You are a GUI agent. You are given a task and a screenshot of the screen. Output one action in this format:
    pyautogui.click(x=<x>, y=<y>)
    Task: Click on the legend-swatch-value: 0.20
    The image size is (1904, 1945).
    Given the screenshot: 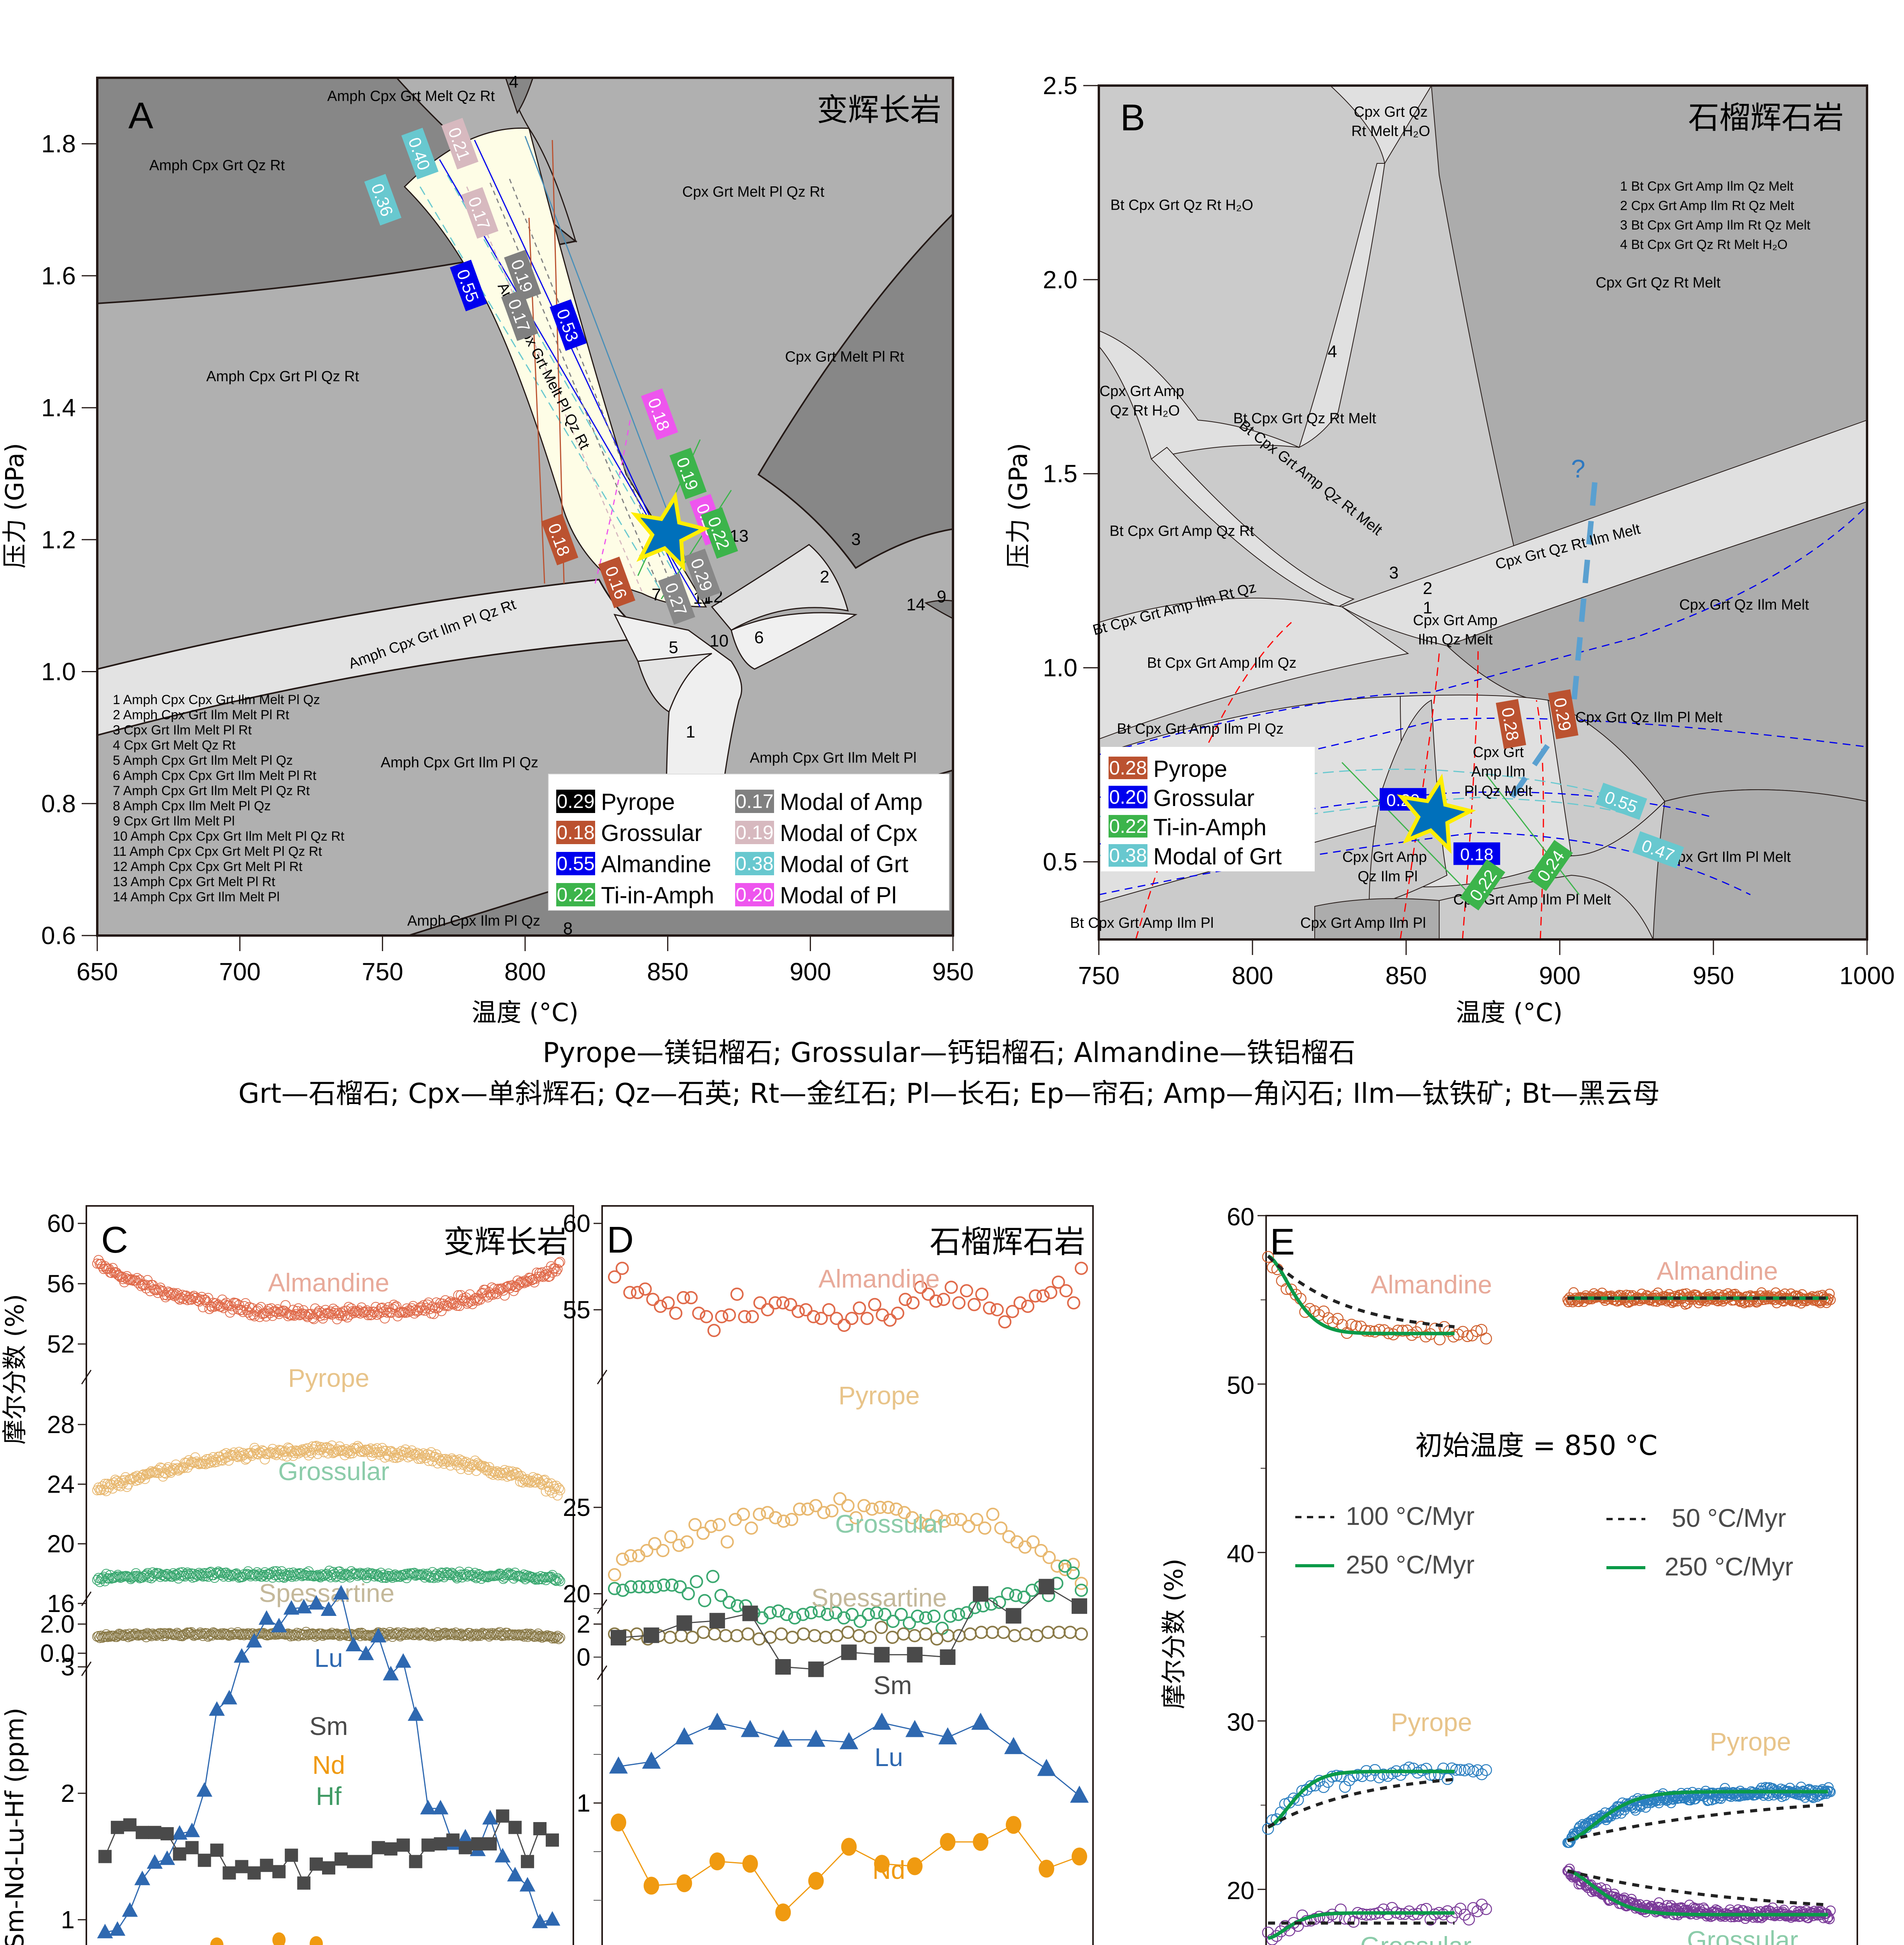 What is the action you would take?
    pyautogui.click(x=1128, y=797)
    